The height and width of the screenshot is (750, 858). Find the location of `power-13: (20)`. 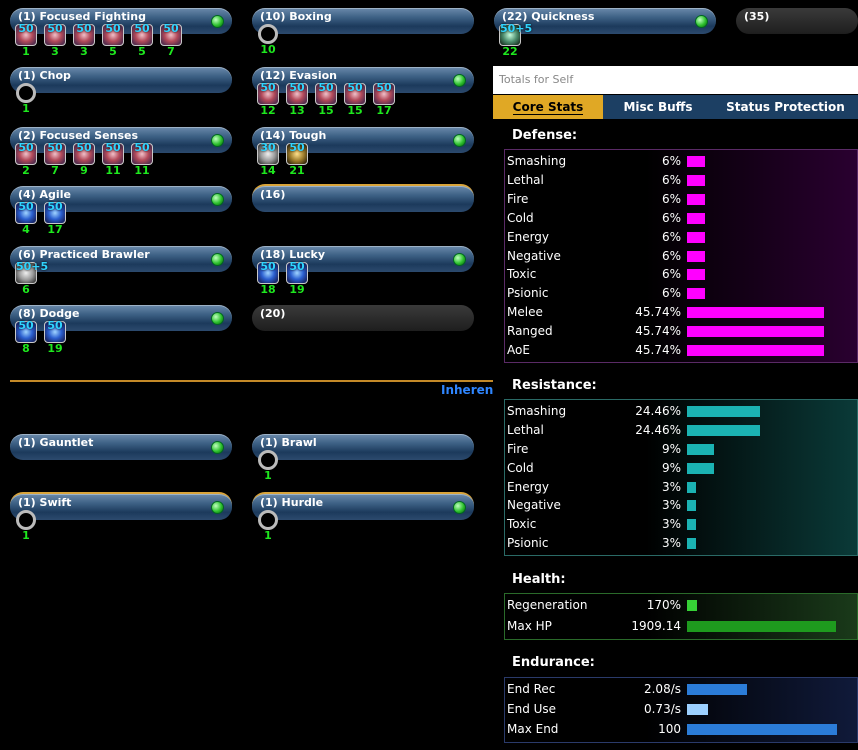

power-13: (20) is located at coordinates (363, 320).